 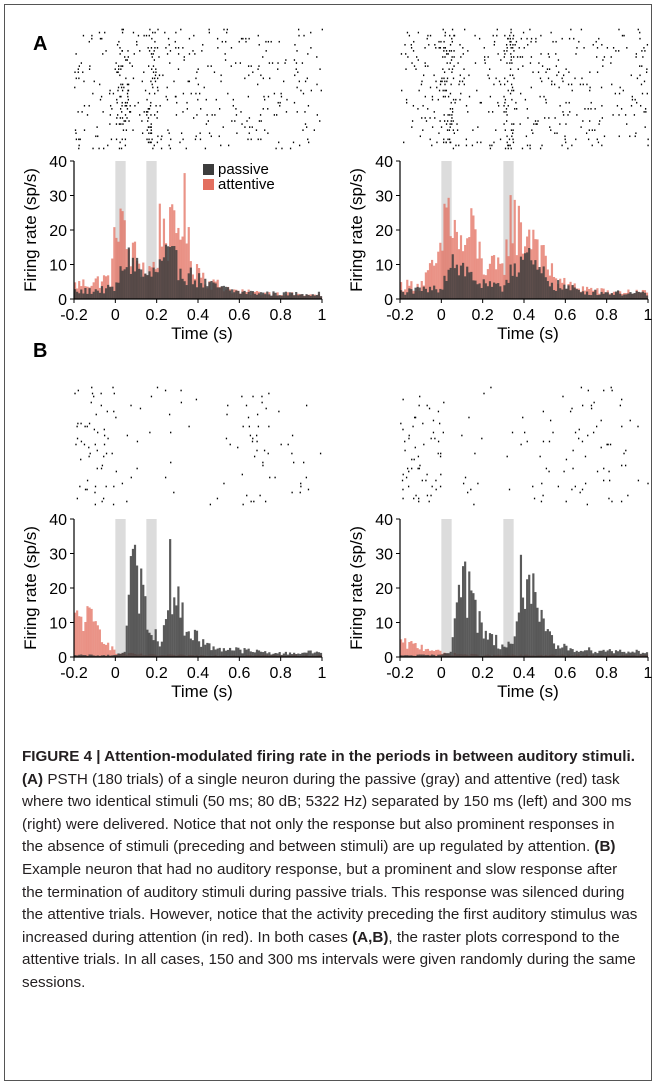 What do you see at coordinates (33, 779) in the screenshot?
I see `caption-part-a-label: (A)` at bounding box center [33, 779].